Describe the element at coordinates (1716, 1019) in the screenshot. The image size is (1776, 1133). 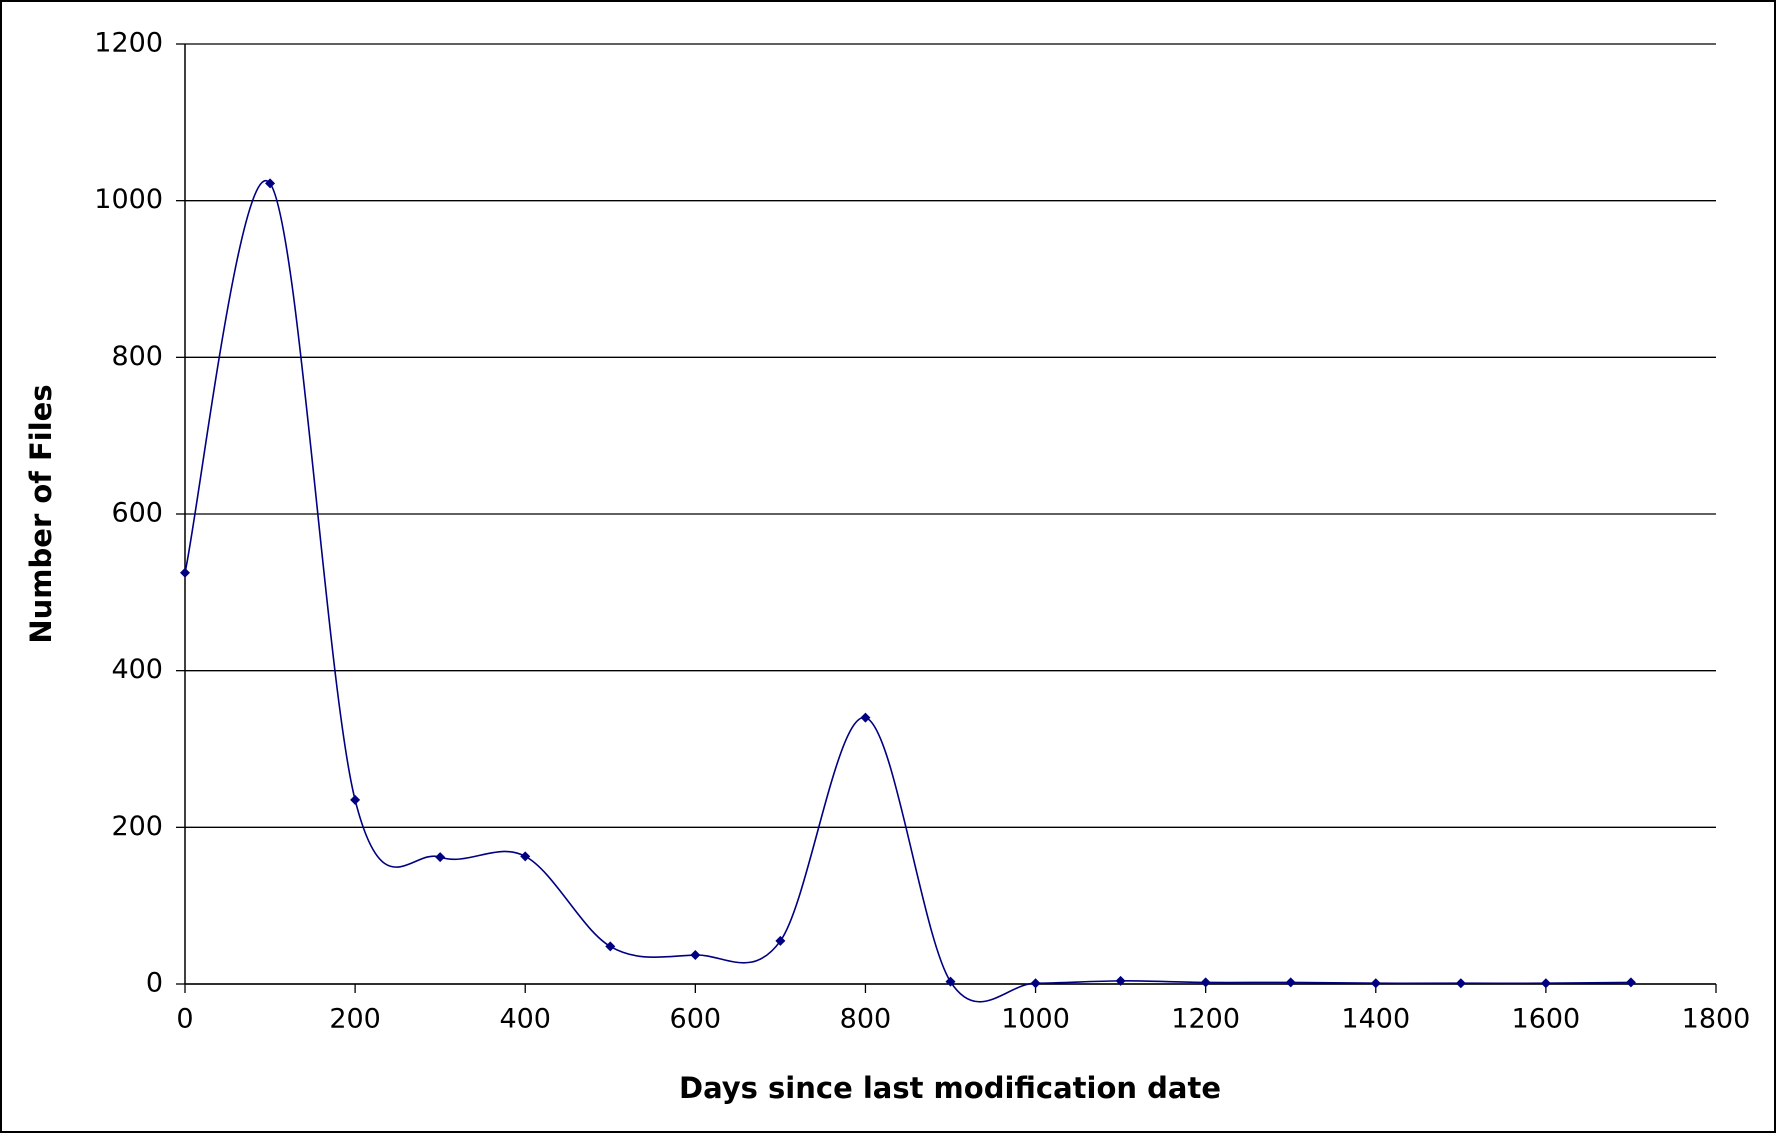
I see `x-tick-label: 1800` at that location.